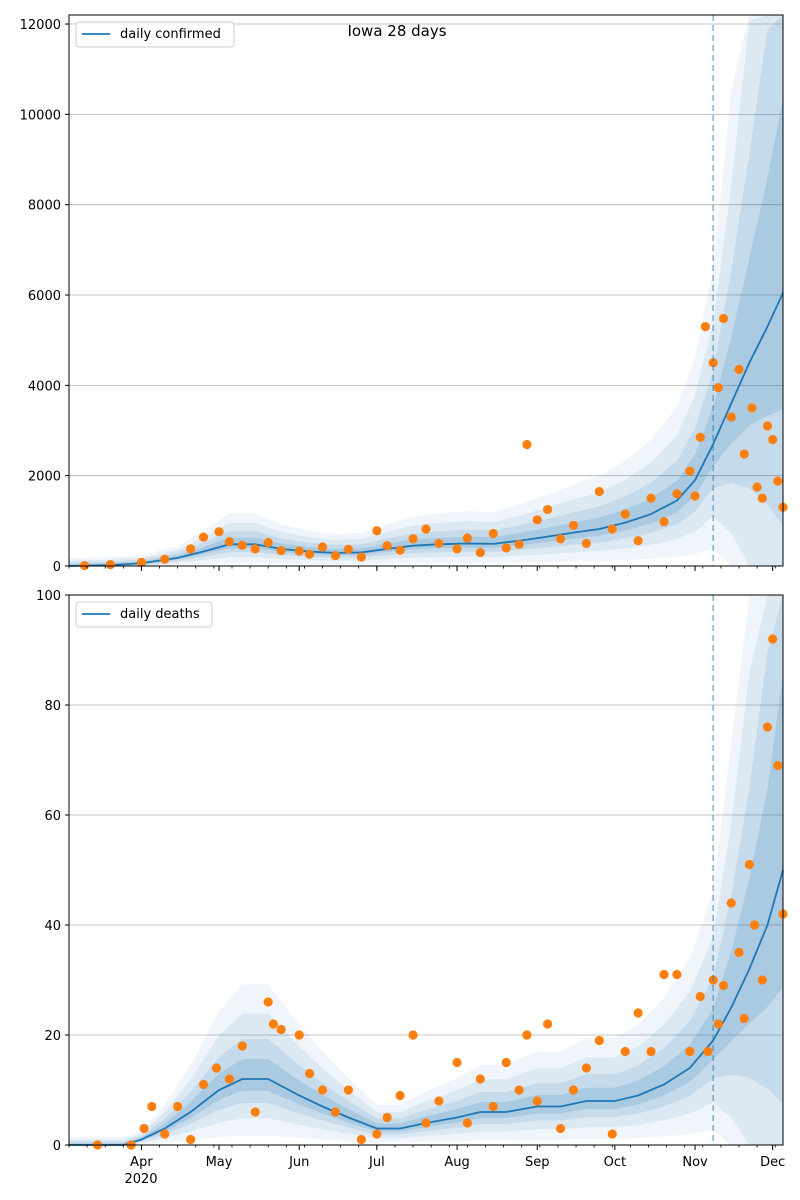 The height and width of the screenshot is (1200, 800). Describe the element at coordinates (396, 31) in the screenshot. I see `chart-title: Iowa 28 days` at that location.